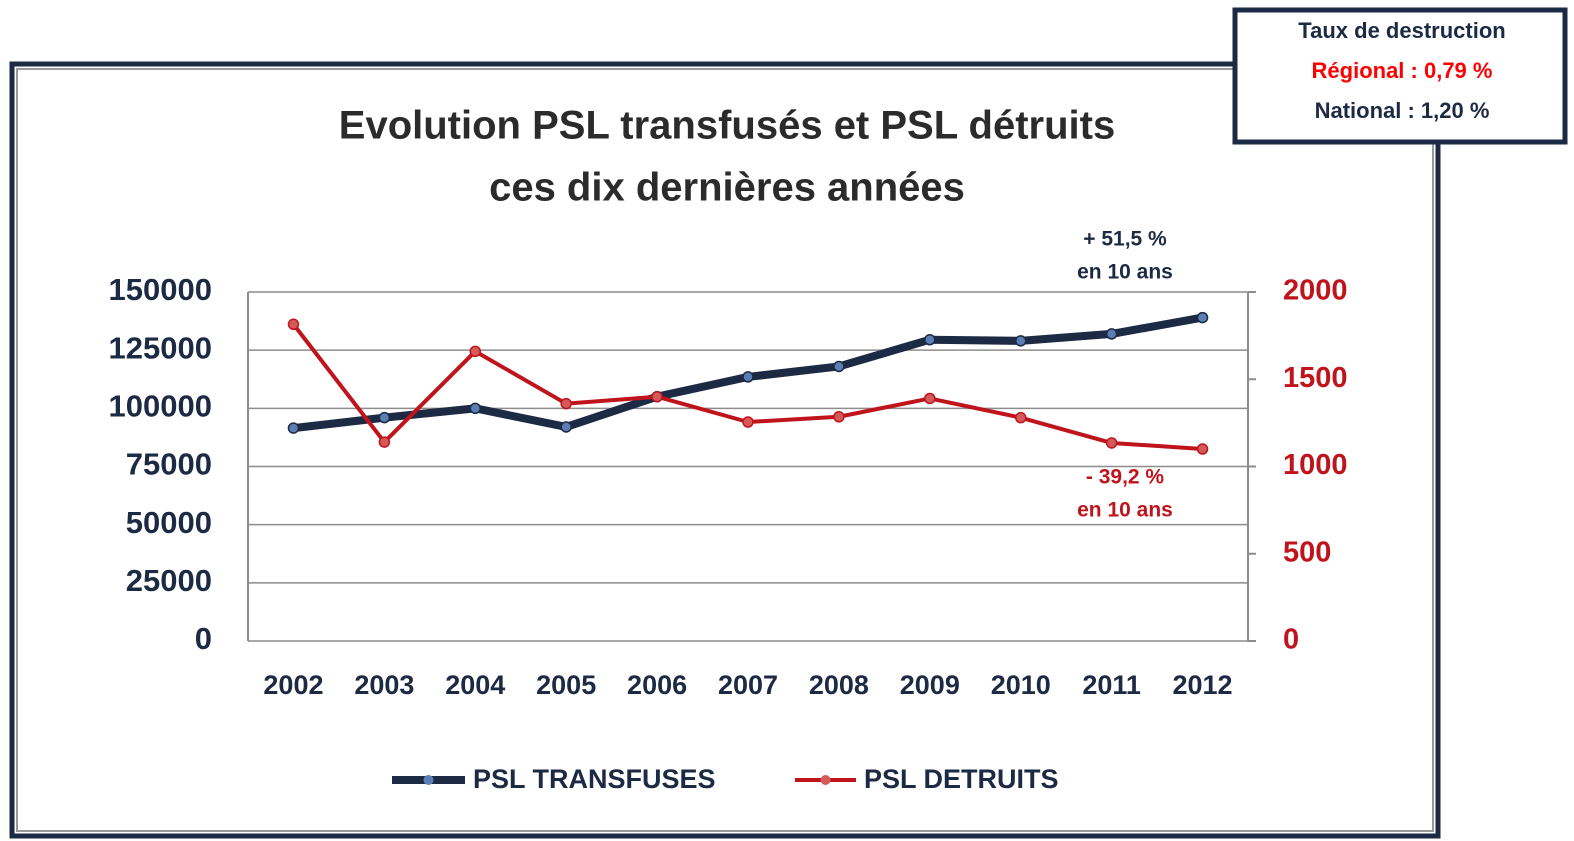 The image size is (1574, 841). Describe the element at coordinates (1402, 70) in the screenshot. I see `info-box-line: Régional : 0,79 %` at that location.